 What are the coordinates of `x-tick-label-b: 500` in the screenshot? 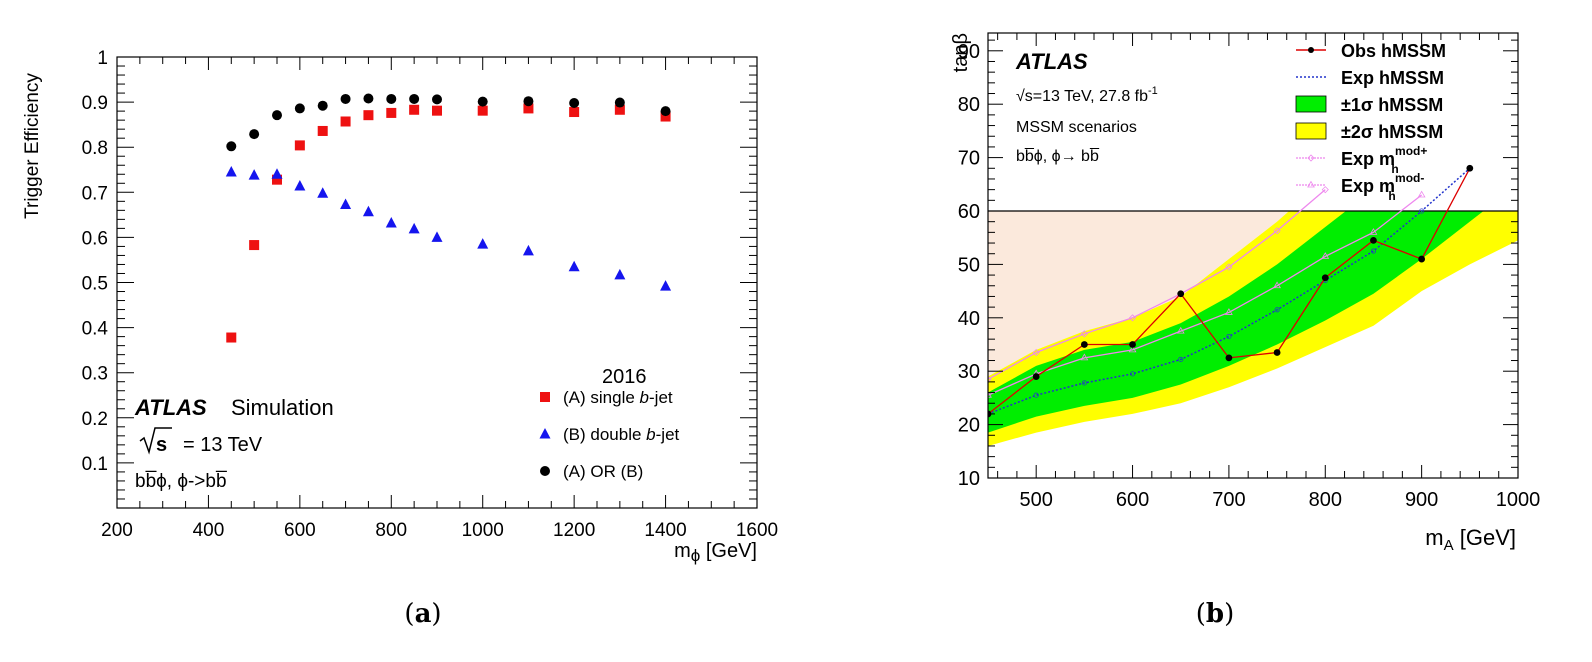 It's located at (1035, 500).